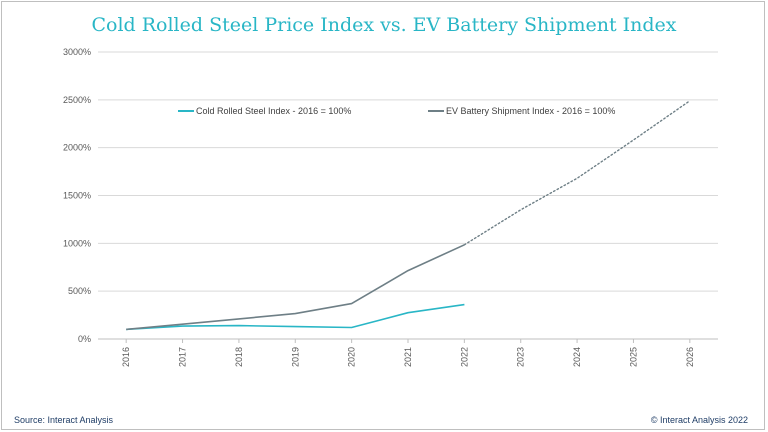 The height and width of the screenshot is (432, 768). I want to click on x-tick-label: 2022, so click(464, 357).